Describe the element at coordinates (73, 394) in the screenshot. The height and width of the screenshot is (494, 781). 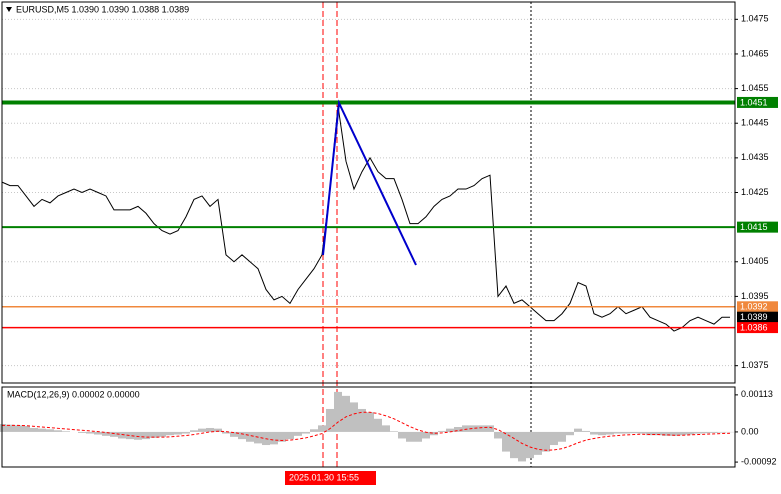
I see `macd-title: MACD(12,26,9) 0.00002 0.00000` at that location.